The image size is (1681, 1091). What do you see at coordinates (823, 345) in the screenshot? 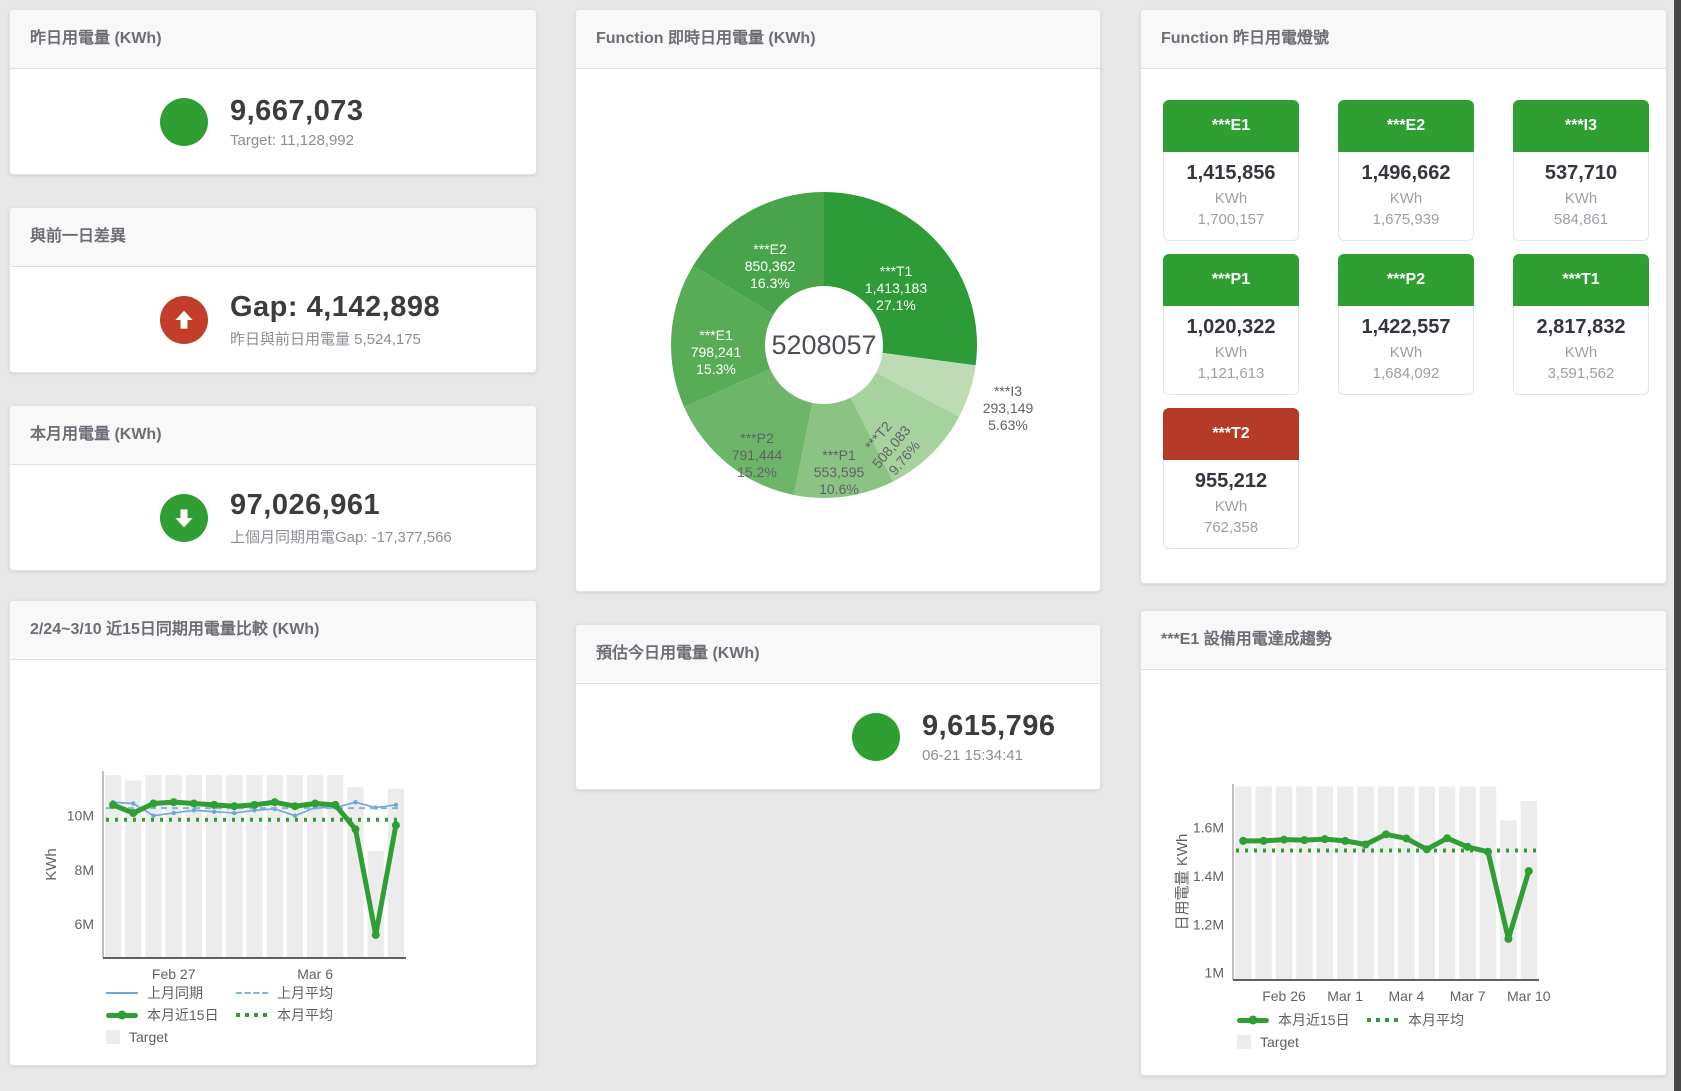
I see `svg-text: 5208057` at bounding box center [823, 345].